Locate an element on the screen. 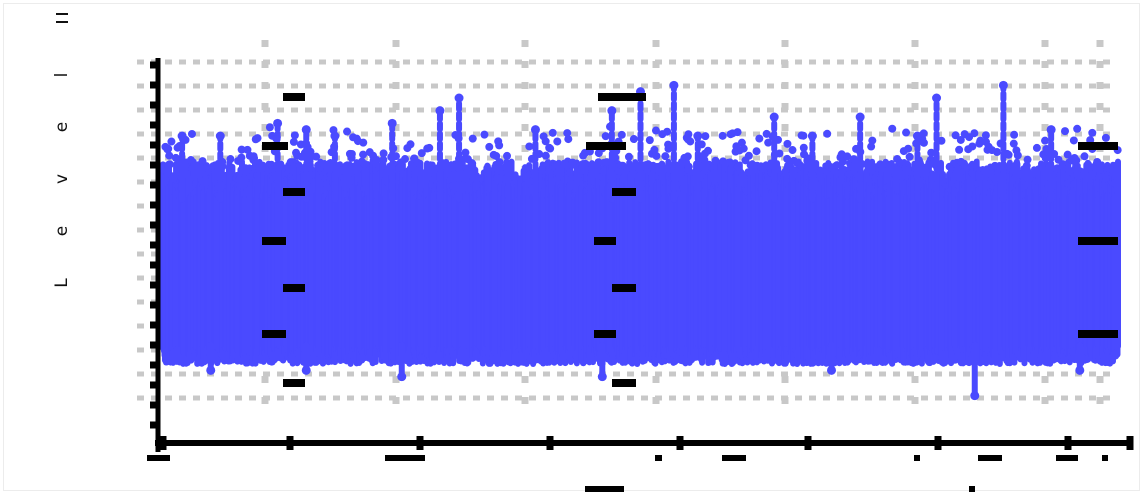 The height and width of the screenshot is (494, 1143). y-axis-label-char: v is located at coordinates (62, 179).